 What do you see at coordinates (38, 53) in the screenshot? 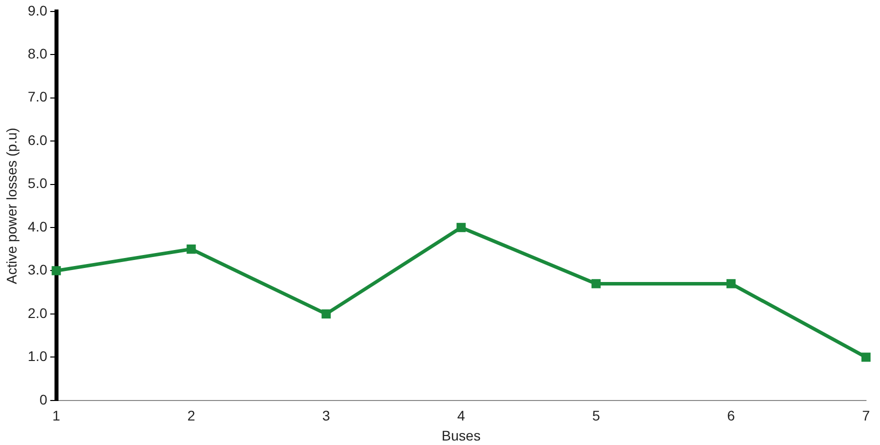
I see `y-tick-label: 8.0` at bounding box center [38, 53].